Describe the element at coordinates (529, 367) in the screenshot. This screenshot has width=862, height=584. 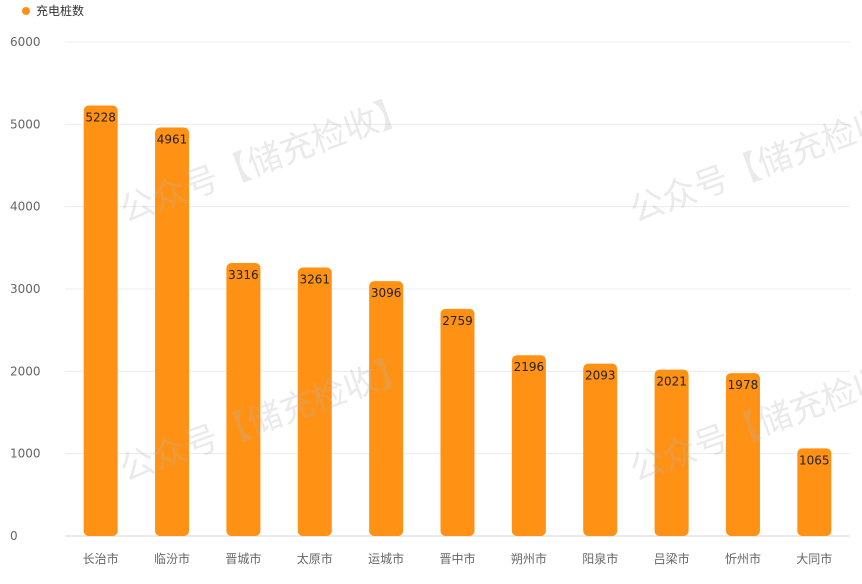
I see `data-label: 2196` at that location.